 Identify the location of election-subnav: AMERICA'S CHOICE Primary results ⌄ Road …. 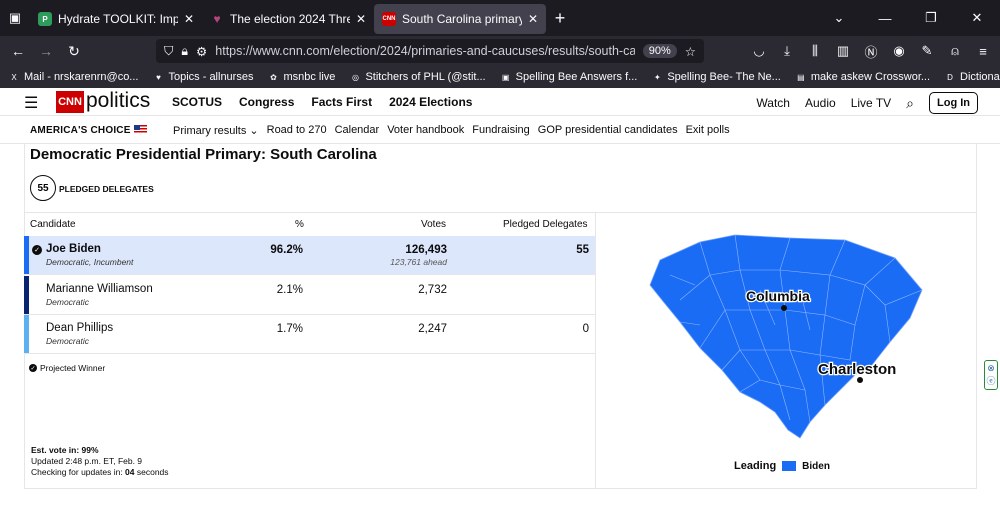
(500, 130).